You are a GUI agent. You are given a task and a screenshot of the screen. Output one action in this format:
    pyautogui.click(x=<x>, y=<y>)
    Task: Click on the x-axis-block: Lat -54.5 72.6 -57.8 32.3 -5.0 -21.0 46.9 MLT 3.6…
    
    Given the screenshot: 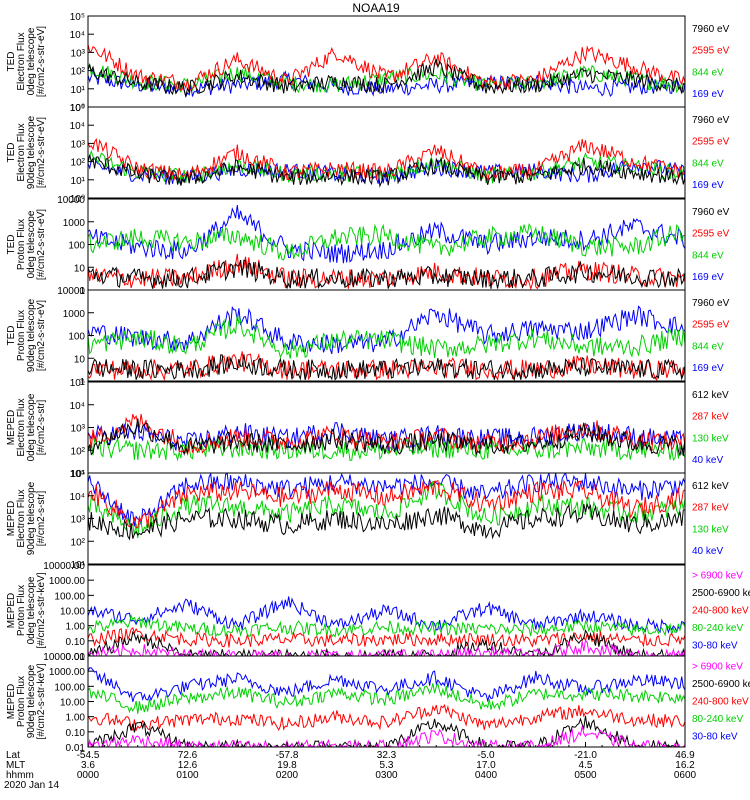 What is the action you would take?
    pyautogui.click(x=350, y=766)
    